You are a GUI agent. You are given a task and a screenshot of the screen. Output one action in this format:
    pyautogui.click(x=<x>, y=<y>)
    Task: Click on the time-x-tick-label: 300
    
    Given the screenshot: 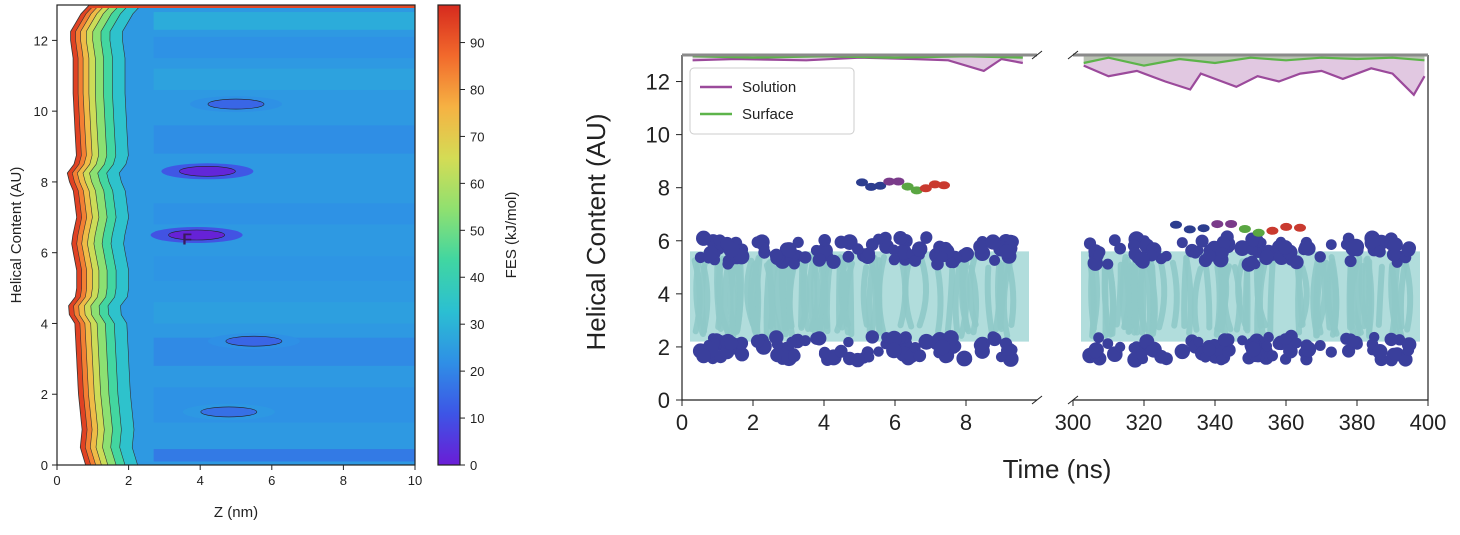 What is the action you would take?
    pyautogui.click(x=1073, y=422)
    